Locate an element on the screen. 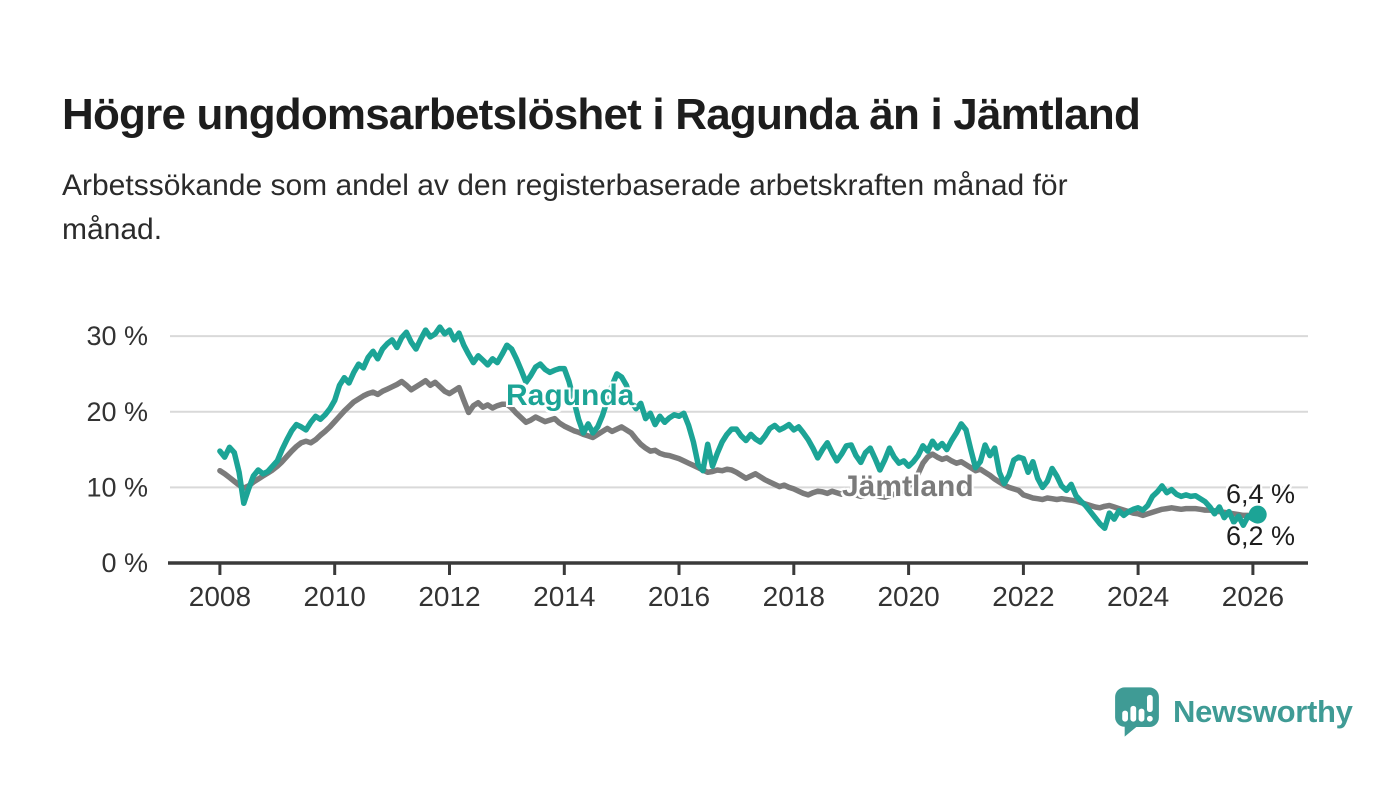  y-tick-label: 10 % is located at coordinates (117, 487).